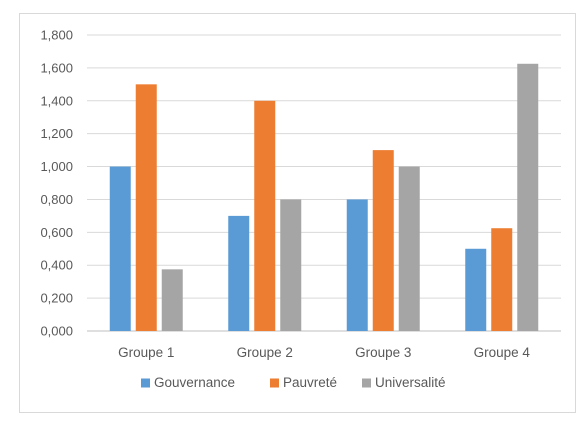 This screenshot has width=587, height=427. Describe the element at coordinates (502, 352) in the screenshot. I see `x-tick-label: Groupe 4` at that location.